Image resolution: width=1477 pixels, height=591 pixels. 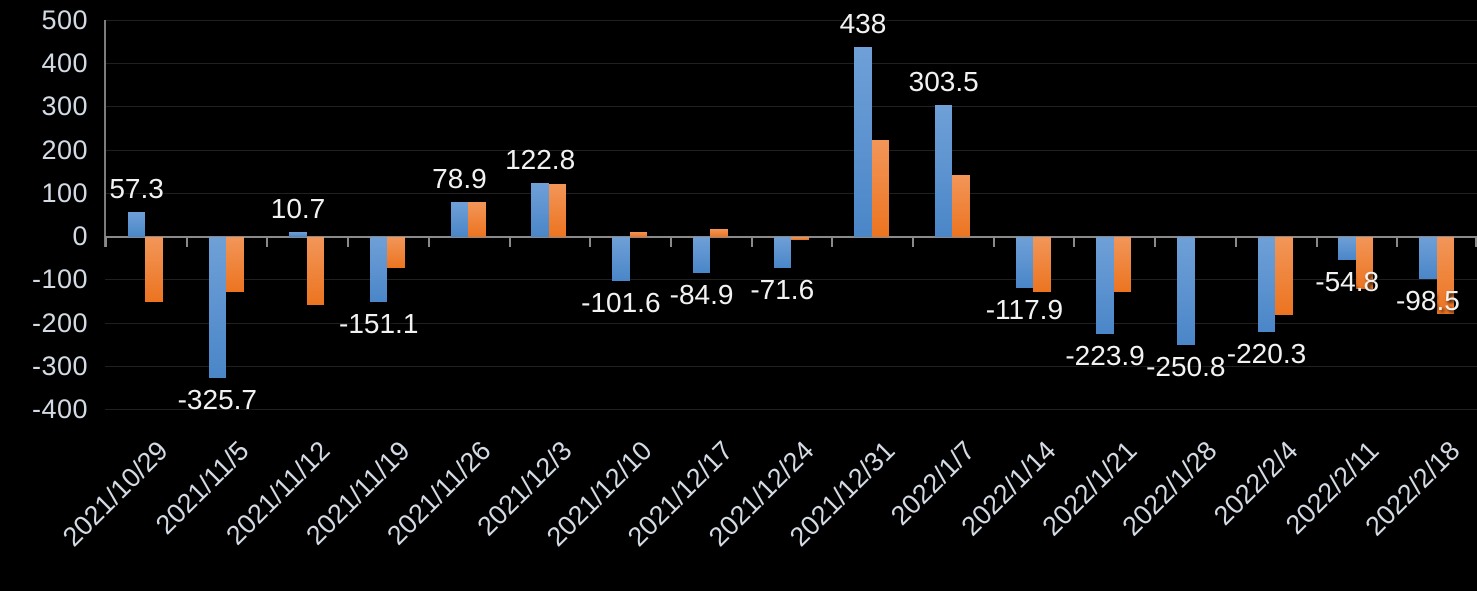 What do you see at coordinates (64, 149) in the screenshot?
I see `y-tick-label: 200` at bounding box center [64, 149].